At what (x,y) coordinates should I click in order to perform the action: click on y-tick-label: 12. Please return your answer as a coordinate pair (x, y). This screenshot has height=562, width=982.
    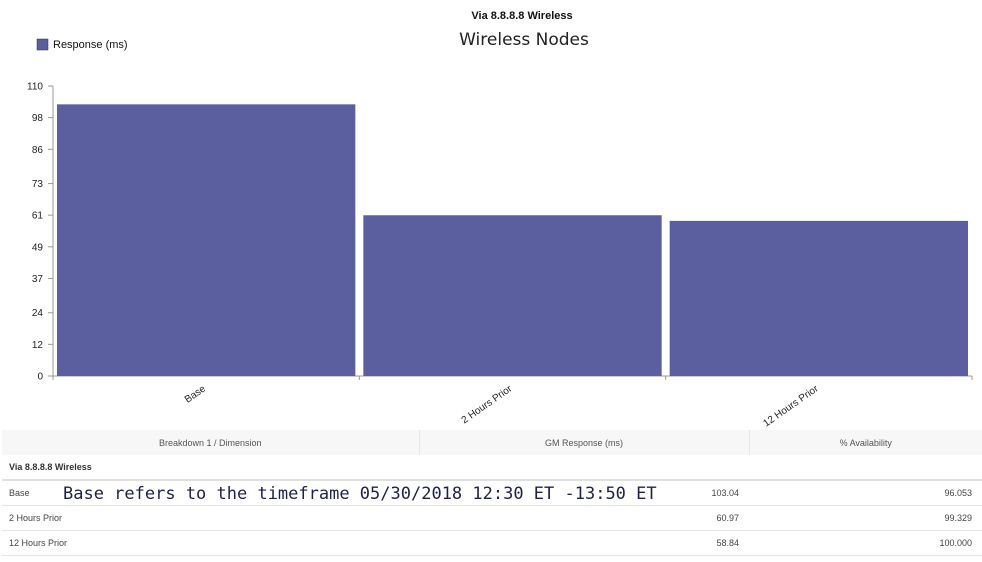
    Looking at the image, I should click on (38, 345).